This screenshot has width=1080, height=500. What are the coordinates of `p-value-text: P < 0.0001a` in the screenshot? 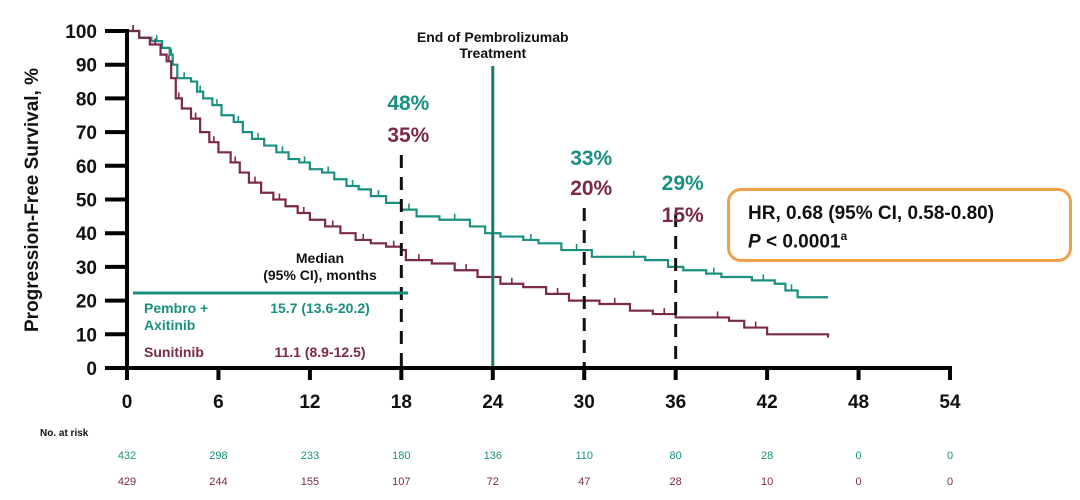 It's located at (797, 241).